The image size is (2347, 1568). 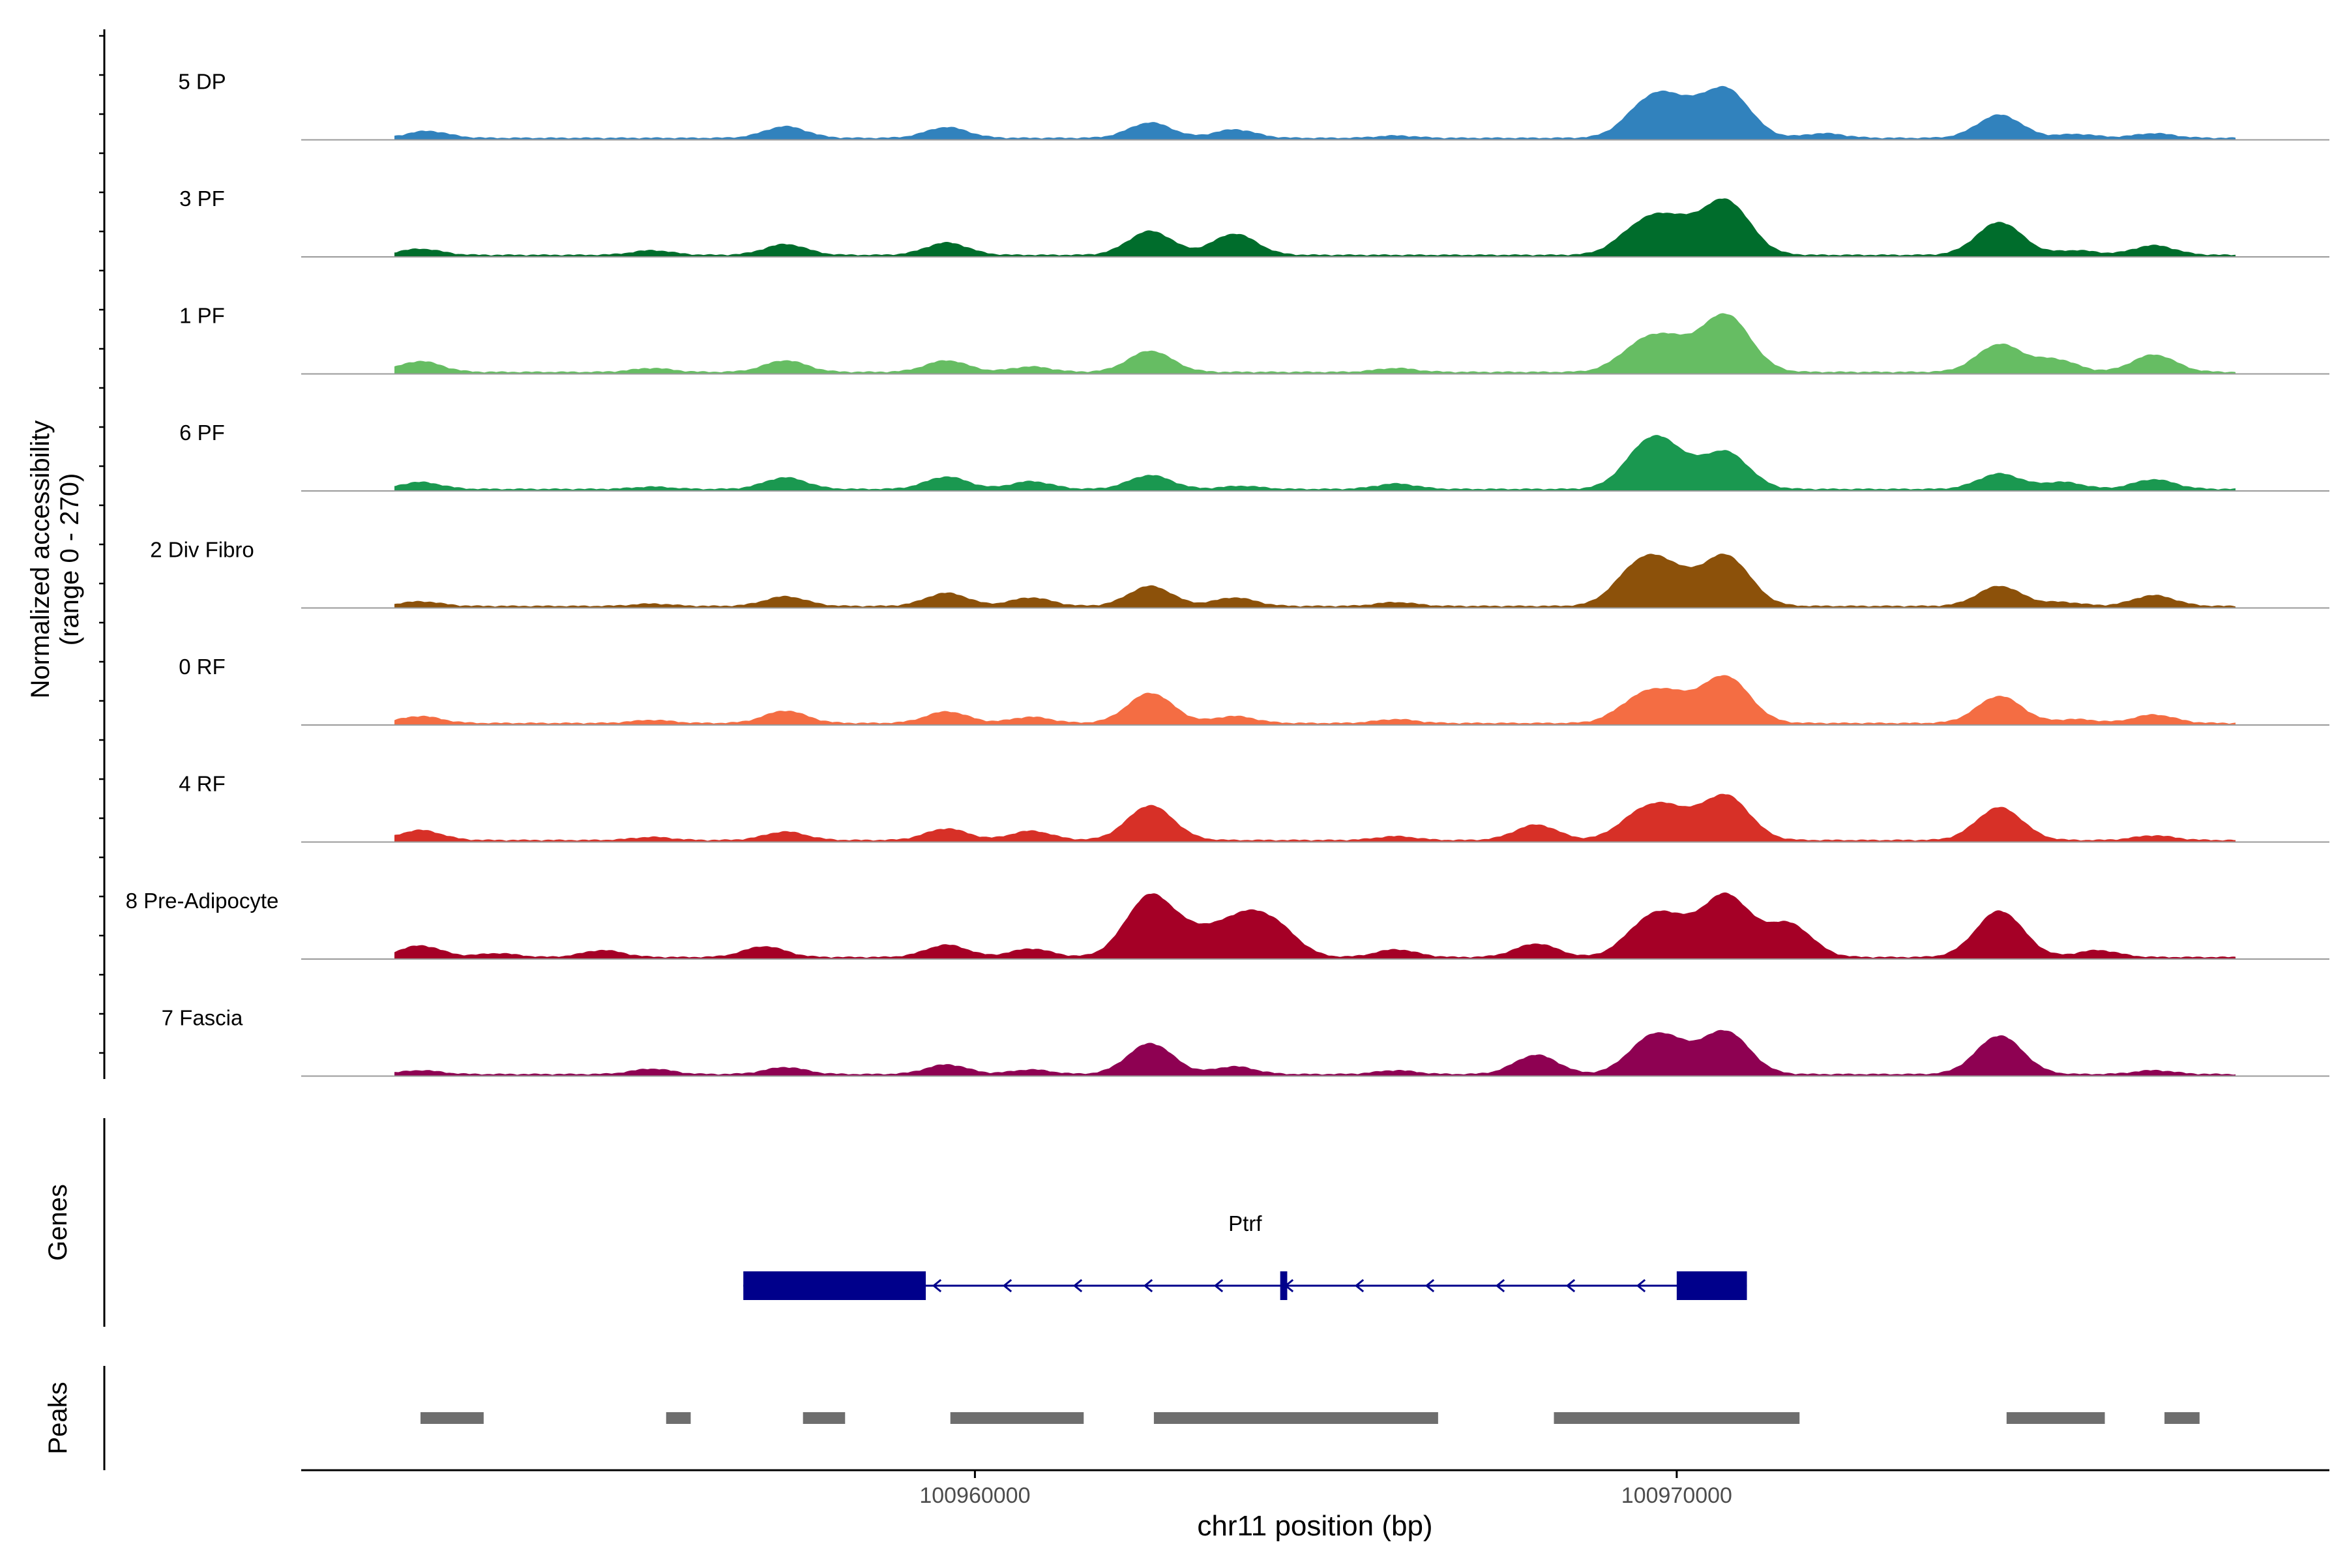 I want to click on track-7-fascia: 7 Fascia, so click(x=1245, y=1042).